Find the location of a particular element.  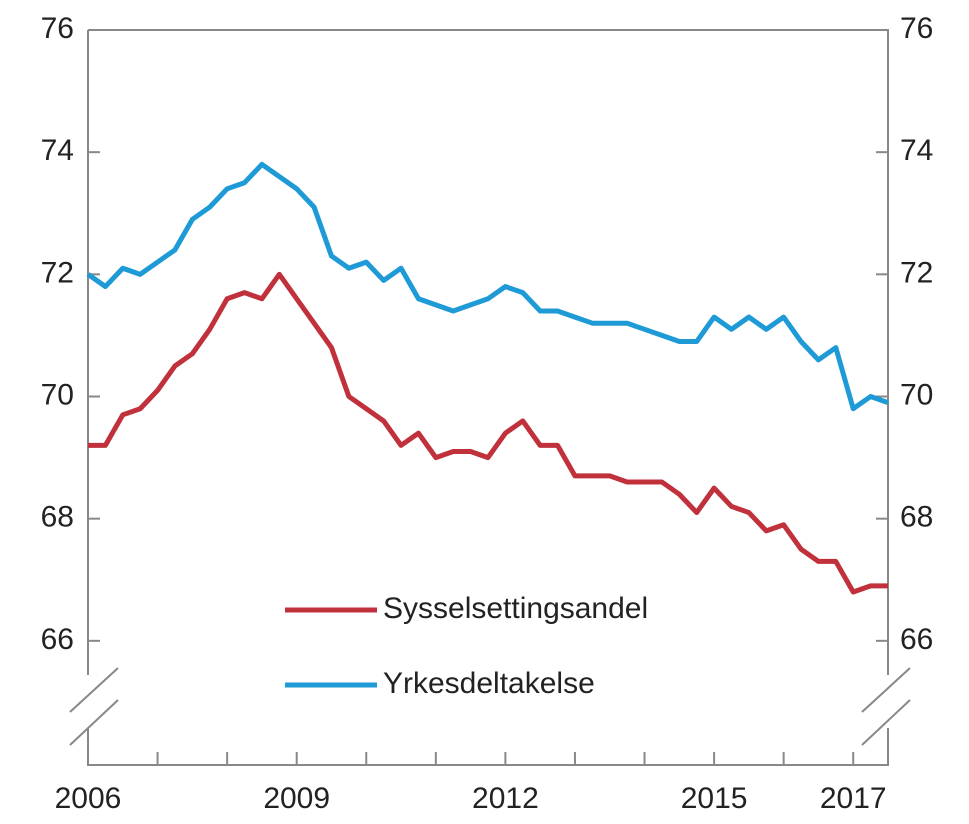

y-tick-label: 66 is located at coordinates (57, 639).